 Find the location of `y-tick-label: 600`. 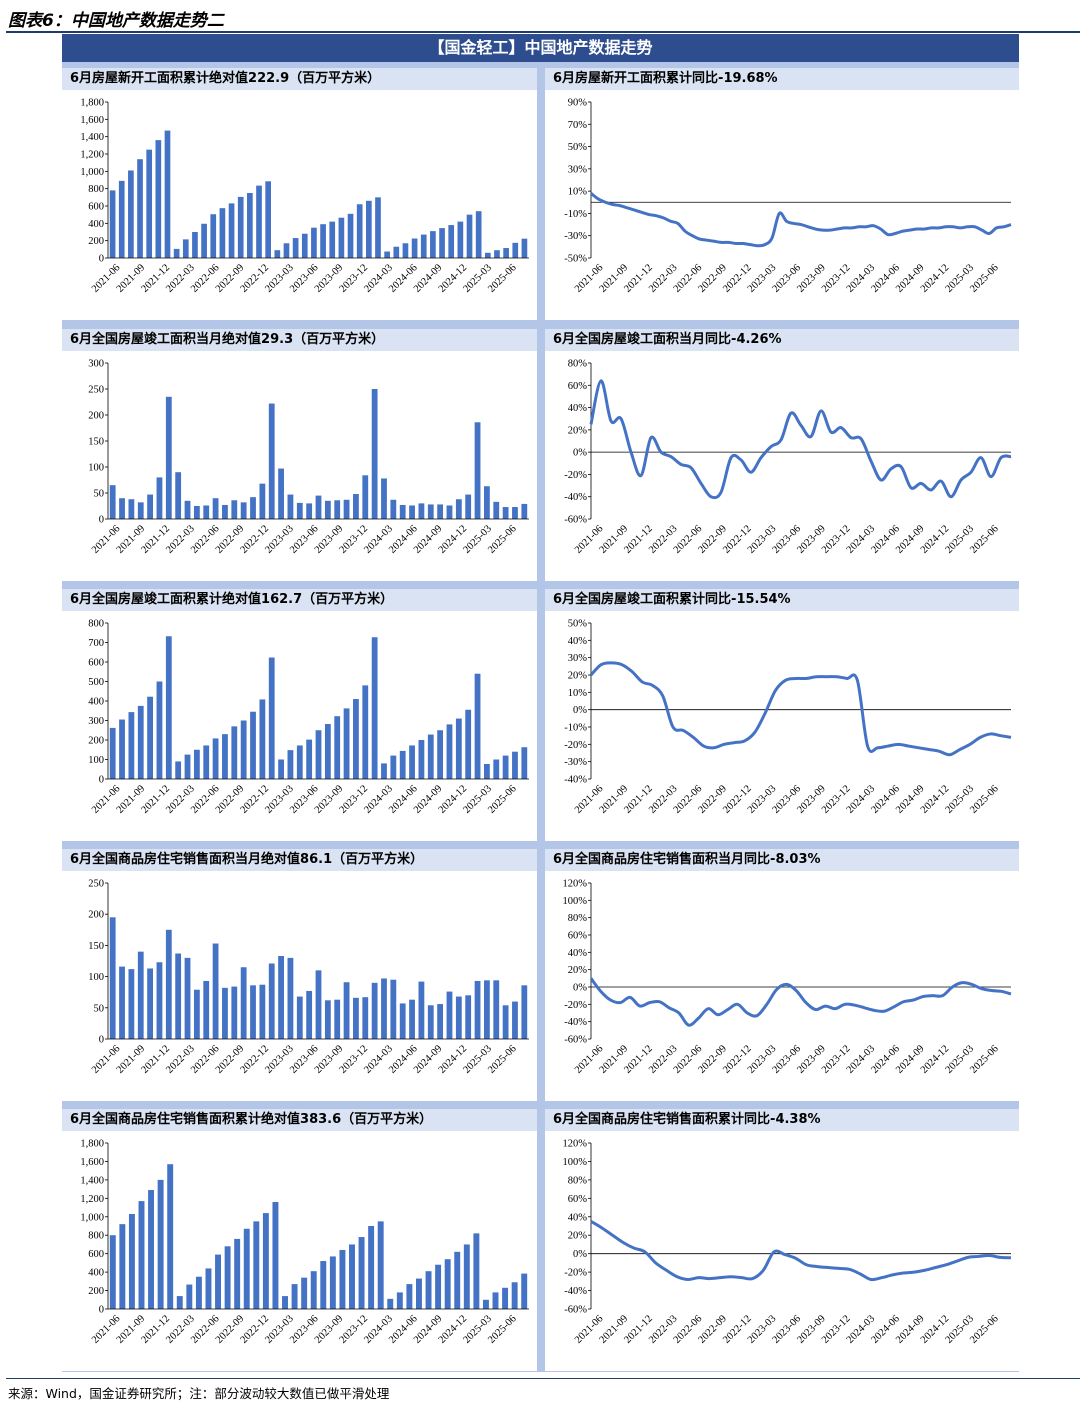

y-tick-label: 600 is located at coordinates (96, 663).